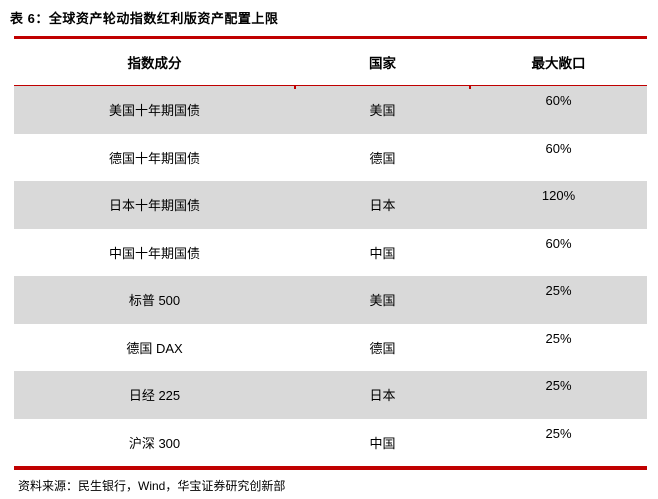 The image size is (658, 499). What do you see at coordinates (330, 468) in the screenshot?
I see `table-bottom-rule` at bounding box center [330, 468].